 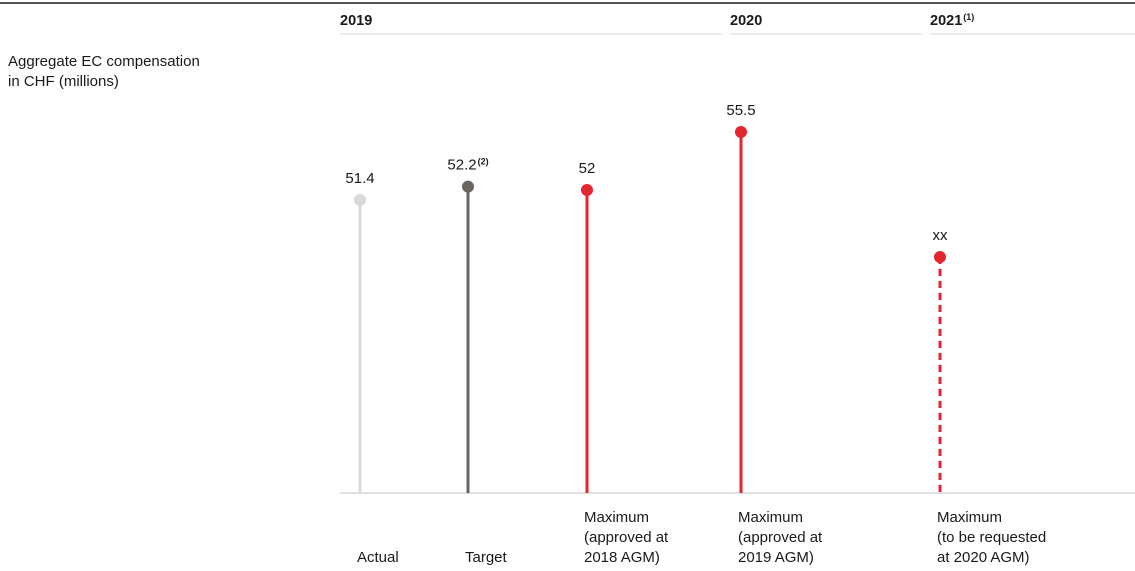 What do you see at coordinates (622, 557) in the screenshot?
I see `category-label-3: 2018 AGM)` at bounding box center [622, 557].